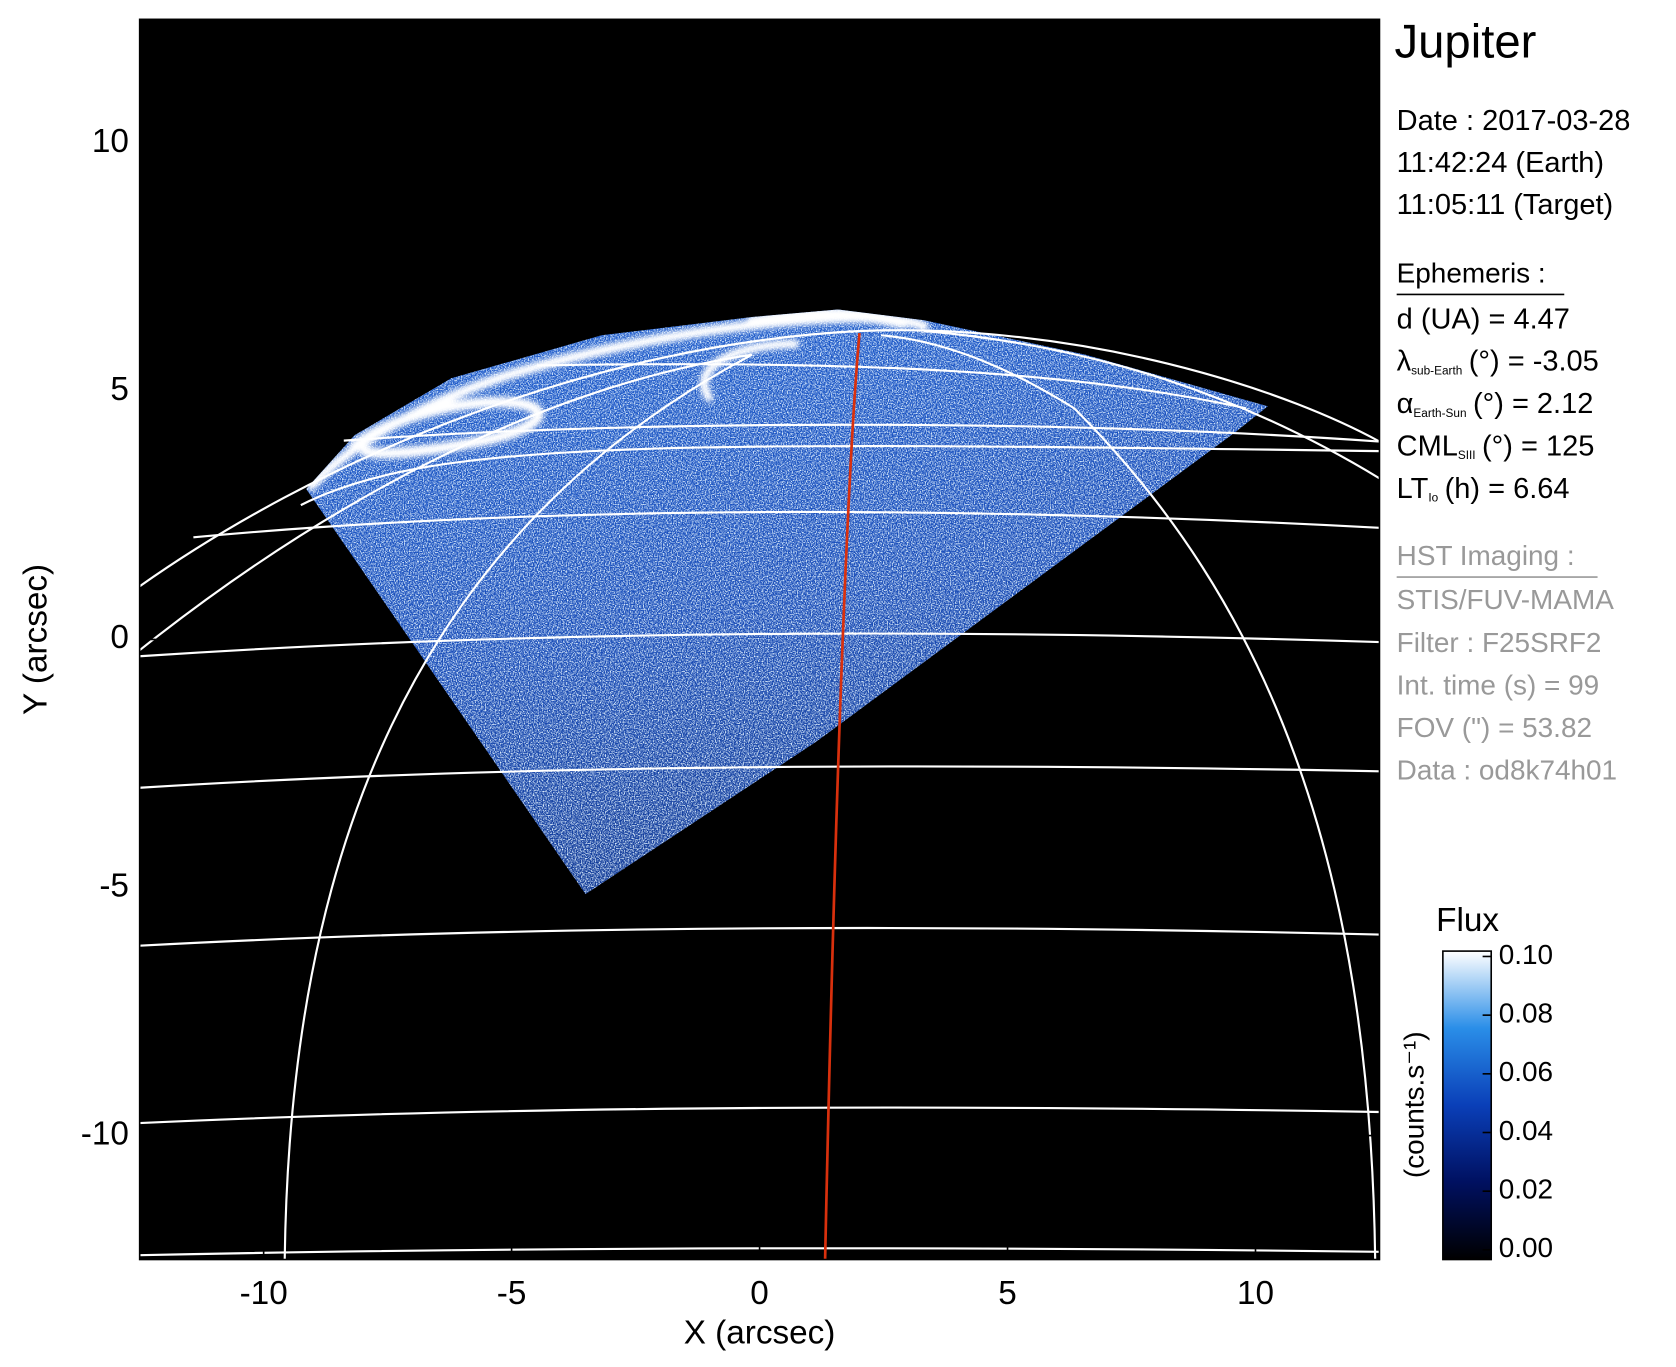  Describe the element at coordinates (1534, 361) in the screenshot. I see `row-text: (°) = -3.05` at that location.